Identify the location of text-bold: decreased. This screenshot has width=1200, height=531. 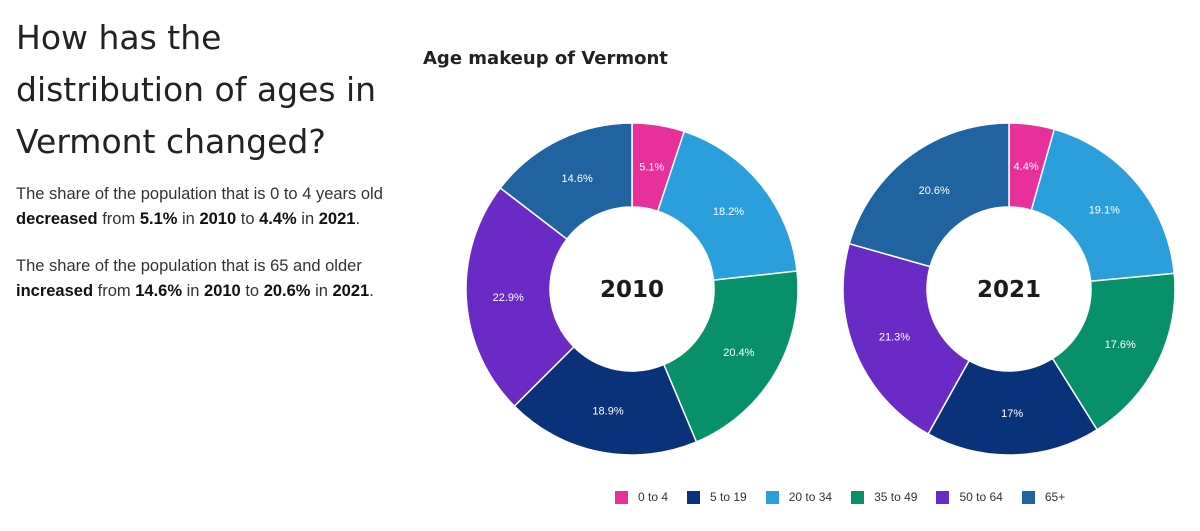
(57, 219).